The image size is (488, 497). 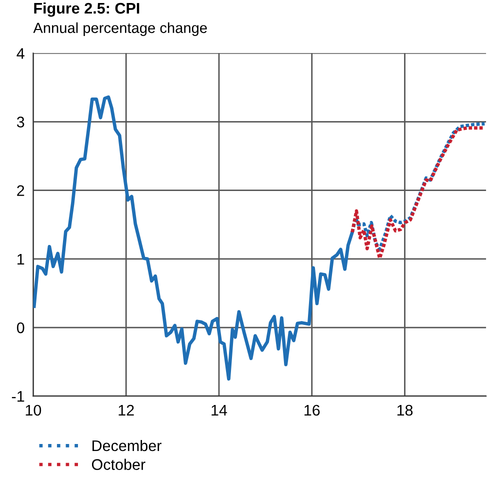 I want to click on x-tick-label: 10, so click(x=34, y=410).